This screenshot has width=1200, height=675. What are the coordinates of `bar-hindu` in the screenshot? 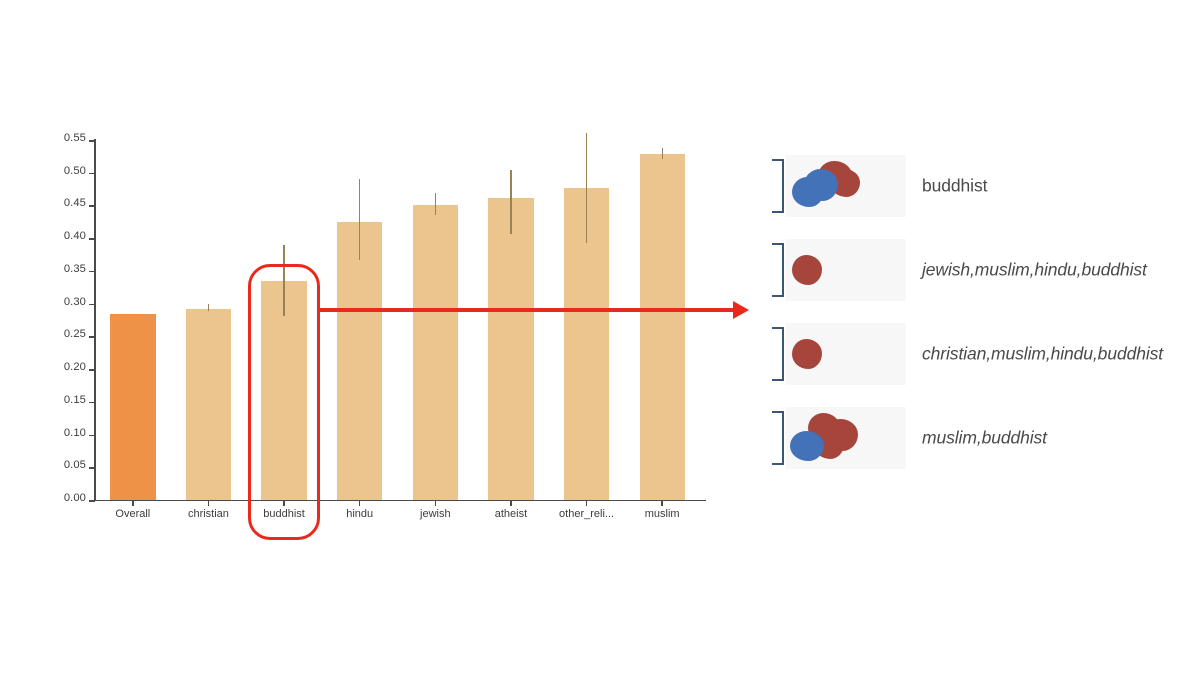 It's located at (360, 361).